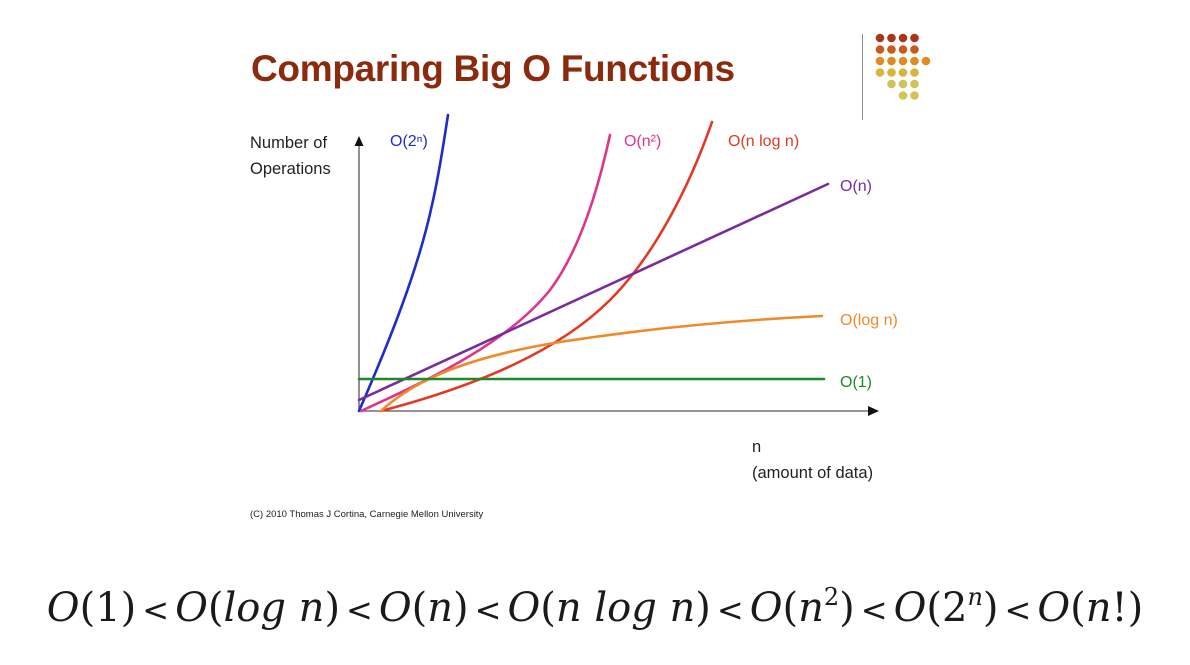 The height and width of the screenshot is (665, 1190). Describe the element at coordinates (756, 447) in the screenshot. I see `x-axis-label-line-1: n` at that location.